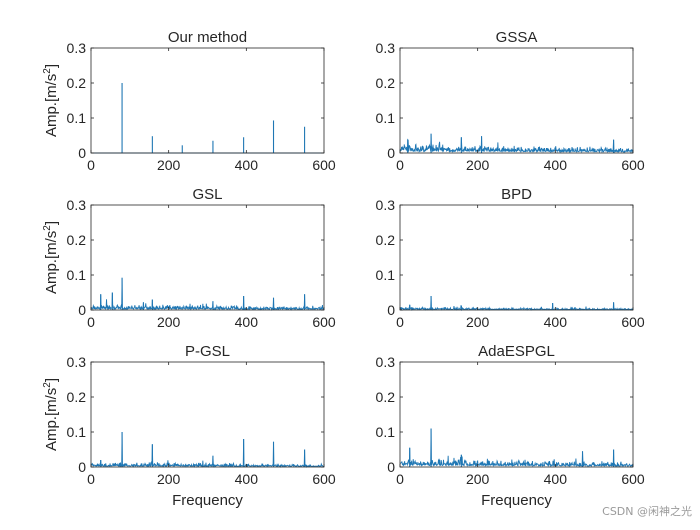 Image resolution: width=700 pixels, height=530 pixels. I want to click on subplot-3: 0 200 400 600 0 0.1 0.2 0.3 GSL Amp.[m/s2], so click(189, 258).